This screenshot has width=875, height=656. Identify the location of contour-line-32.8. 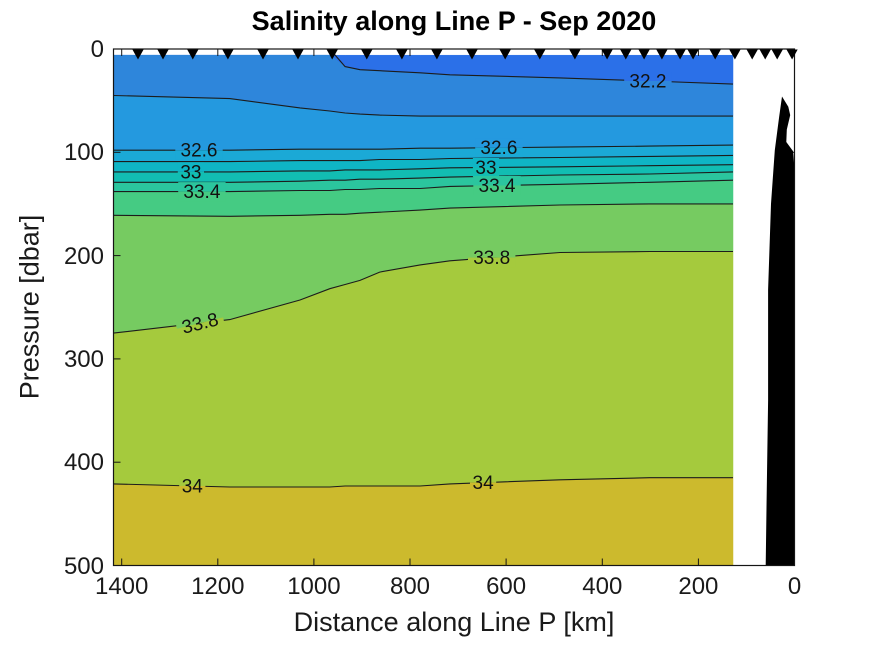
(423, 158).